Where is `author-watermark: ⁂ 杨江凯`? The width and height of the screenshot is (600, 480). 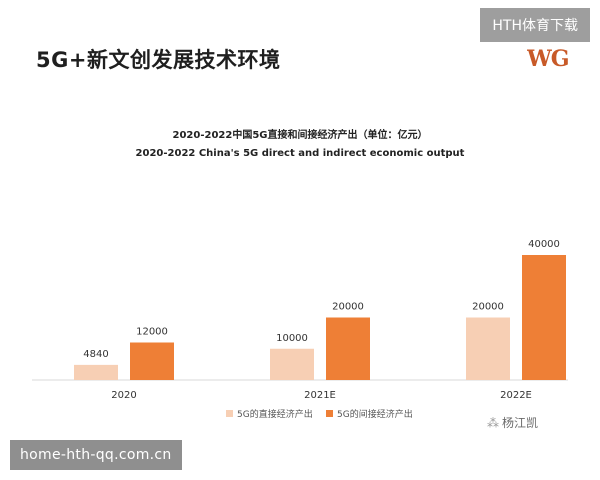
author-watermark: ⁂ 杨江凯 is located at coordinates (512, 422).